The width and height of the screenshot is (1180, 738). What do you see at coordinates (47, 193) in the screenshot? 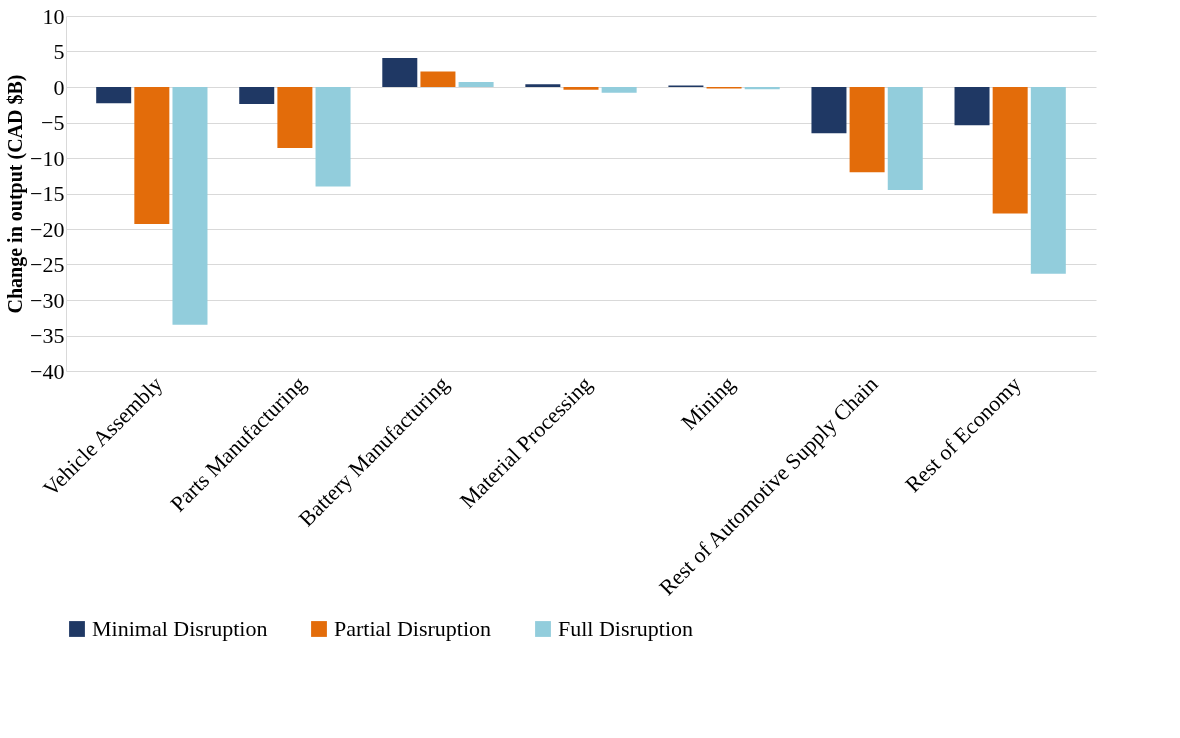
I see `y-tick-label: −15` at bounding box center [47, 193].